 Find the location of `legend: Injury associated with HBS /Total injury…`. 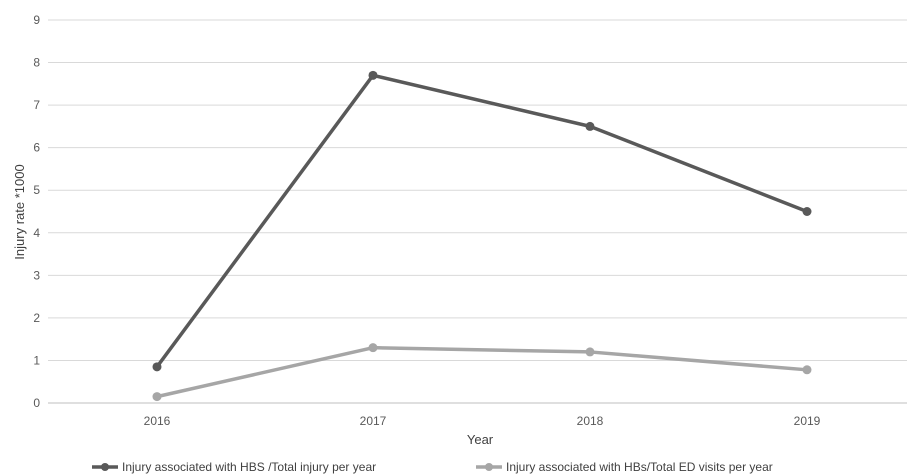

legend: Injury associated with HBS /Total injury… is located at coordinates (432, 467).